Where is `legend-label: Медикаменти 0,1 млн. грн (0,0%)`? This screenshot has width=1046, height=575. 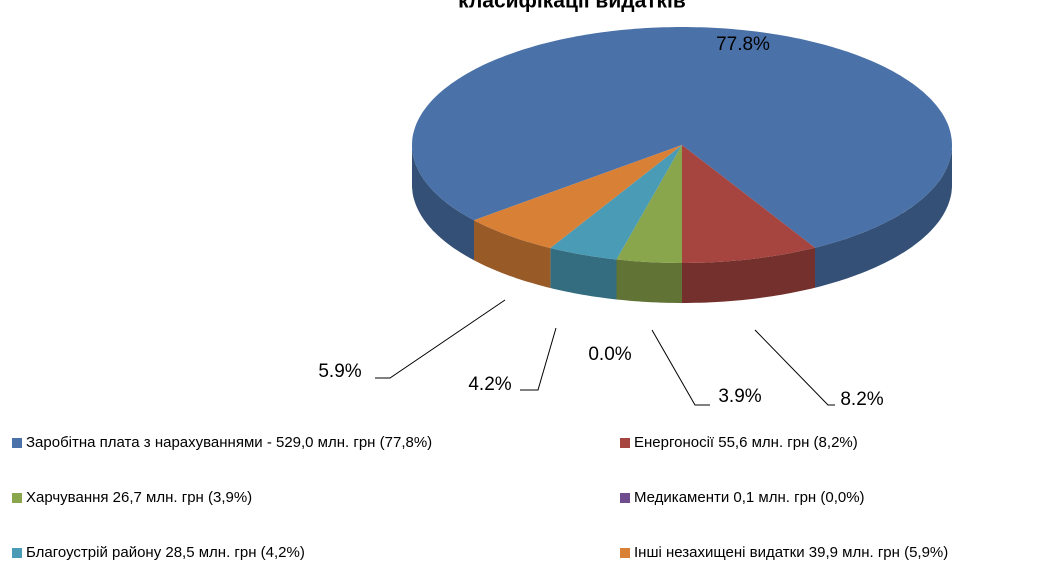
legend-label: Медикаменти 0,1 млн. грн (0,0%) is located at coordinates (749, 497).